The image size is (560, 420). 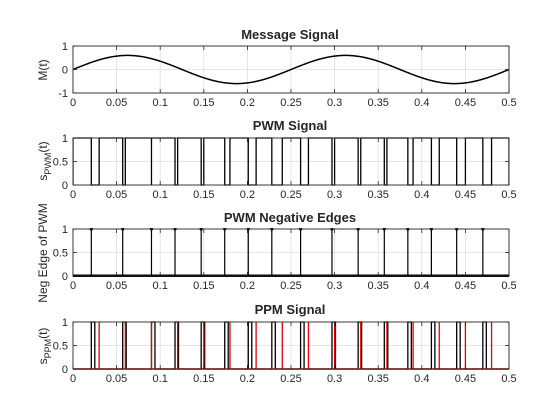 What do you see at coordinates (508, 379) in the screenshot?
I see `xtick-label-ppm-signal: 0.5` at bounding box center [508, 379].